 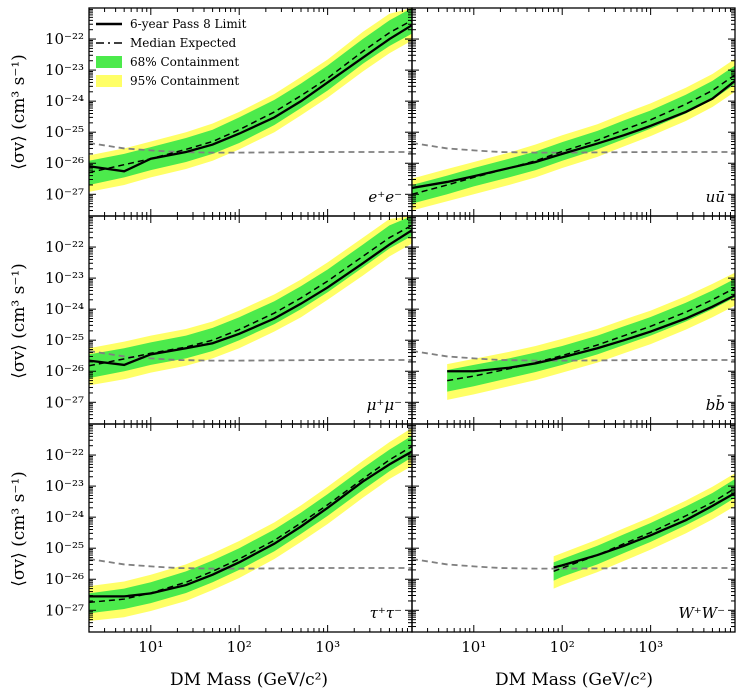 What do you see at coordinates (188, 24) in the screenshot?
I see `legend-label: 6-year Pass 8 Limit` at bounding box center [188, 24].